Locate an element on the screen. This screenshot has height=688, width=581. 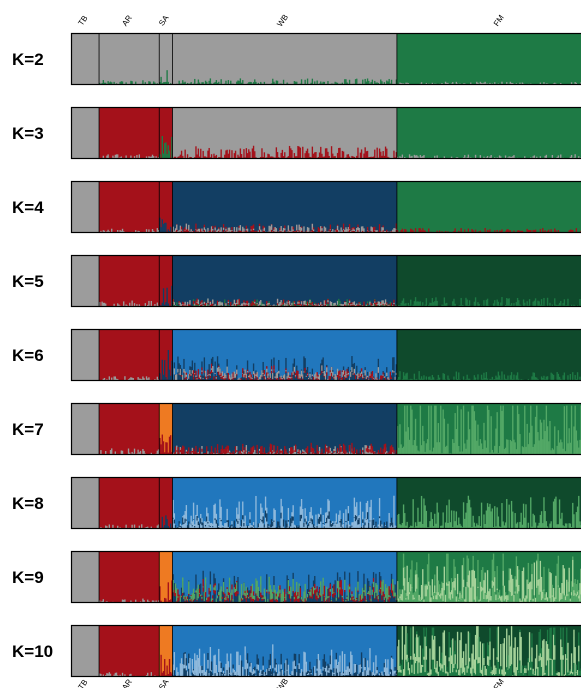
panel-k-9: K=9 is located at coordinates (296, 577).